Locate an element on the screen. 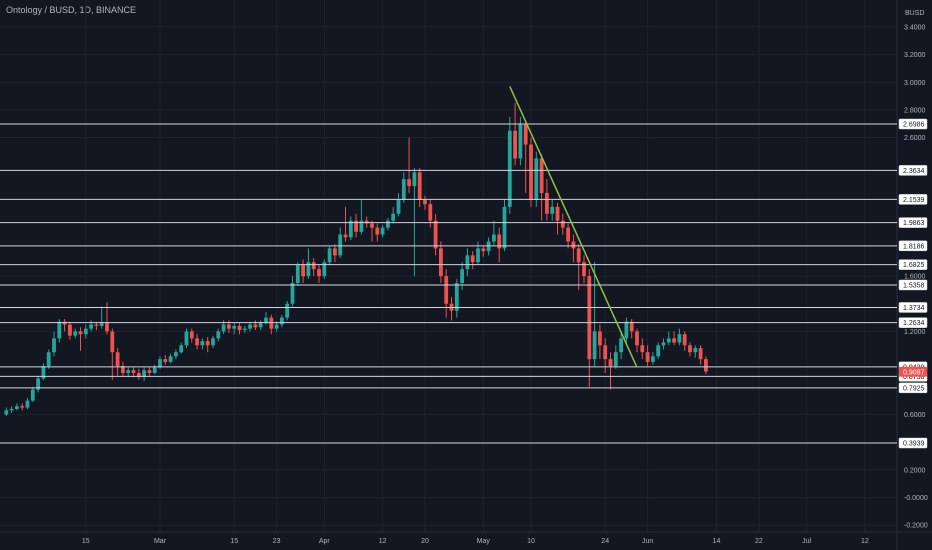 The height and width of the screenshot is (550, 932). current-price-label: 0.9087 is located at coordinates (914, 372).